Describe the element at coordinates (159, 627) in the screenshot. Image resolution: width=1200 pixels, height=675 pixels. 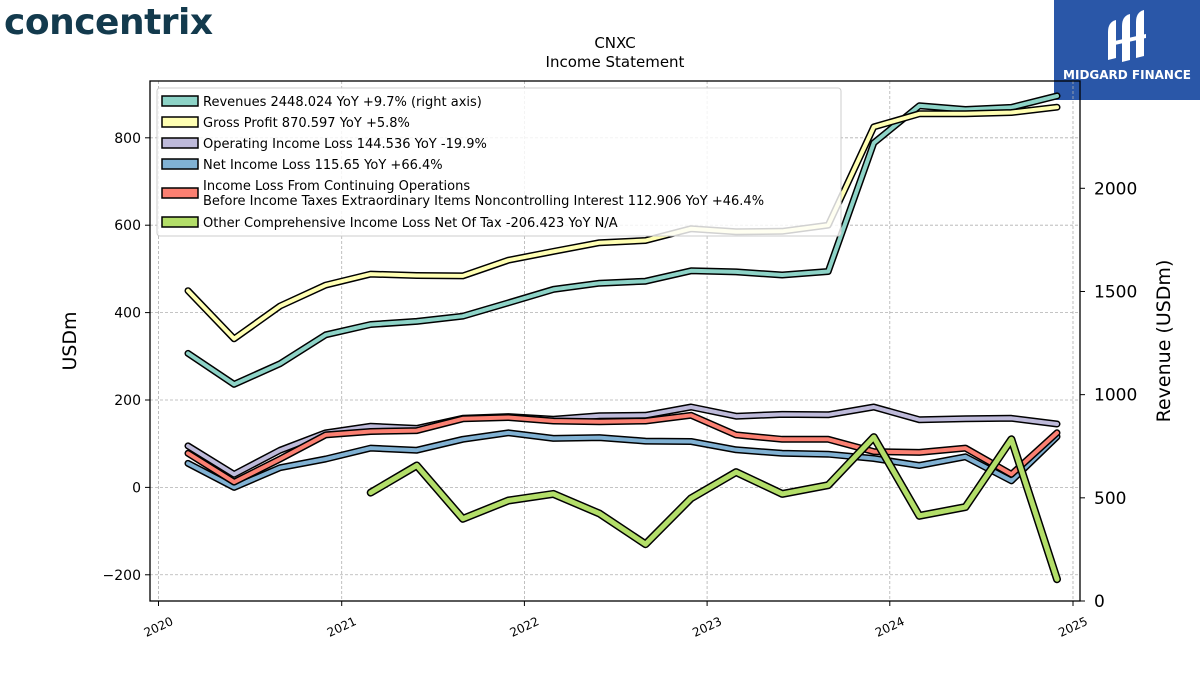
I see `x-tick-label: 2020` at that location.